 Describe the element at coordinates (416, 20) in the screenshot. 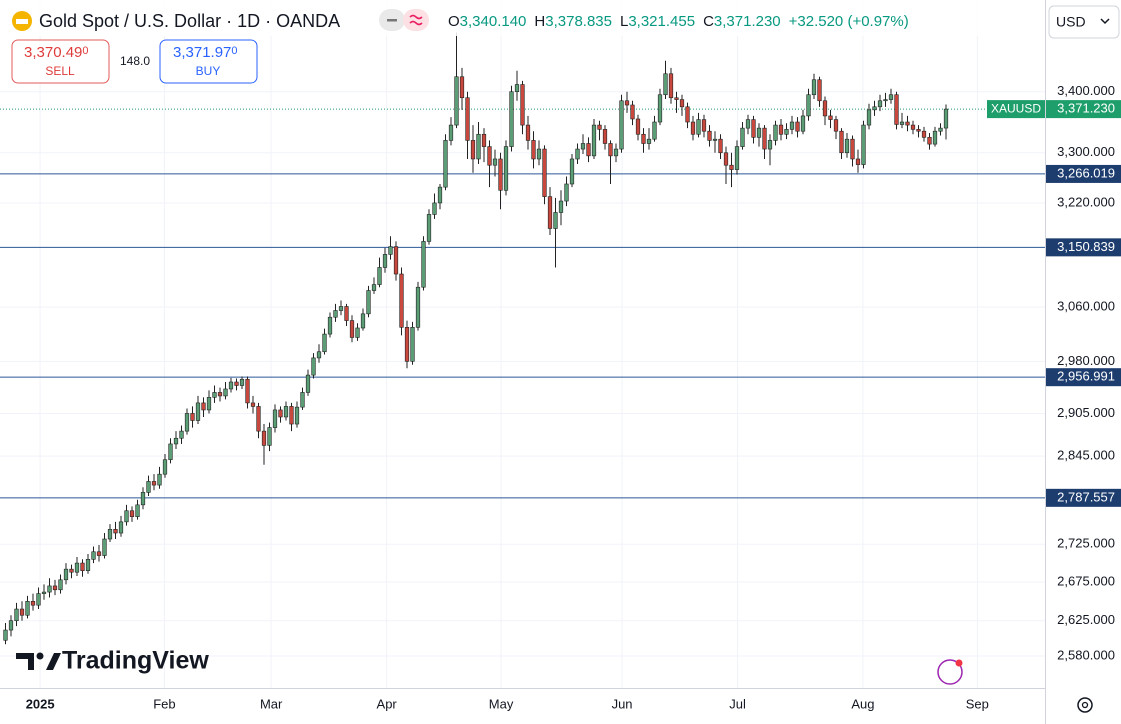

I see `toggle-button` at that location.